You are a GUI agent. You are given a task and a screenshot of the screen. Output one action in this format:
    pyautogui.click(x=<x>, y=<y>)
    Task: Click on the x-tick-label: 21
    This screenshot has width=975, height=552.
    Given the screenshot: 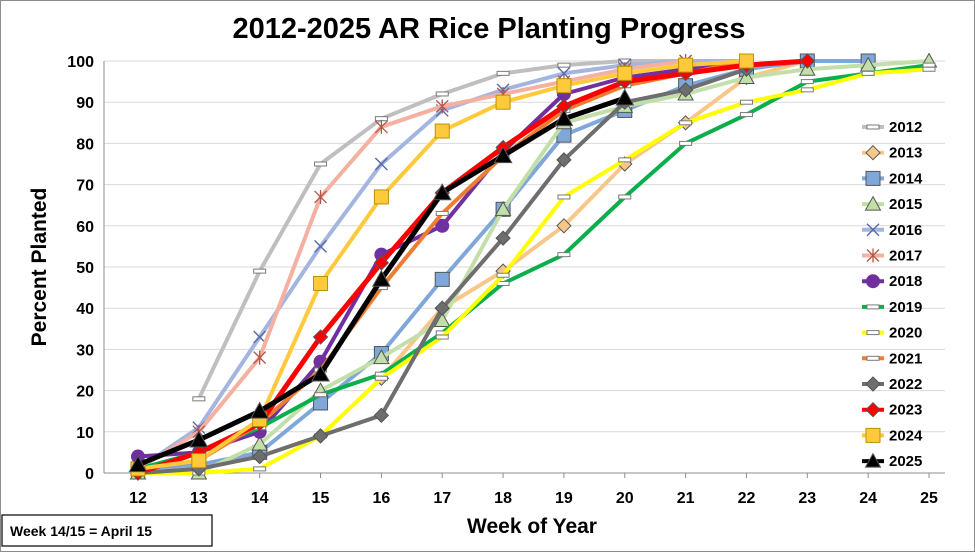 What is the action you would take?
    pyautogui.click(x=686, y=498)
    